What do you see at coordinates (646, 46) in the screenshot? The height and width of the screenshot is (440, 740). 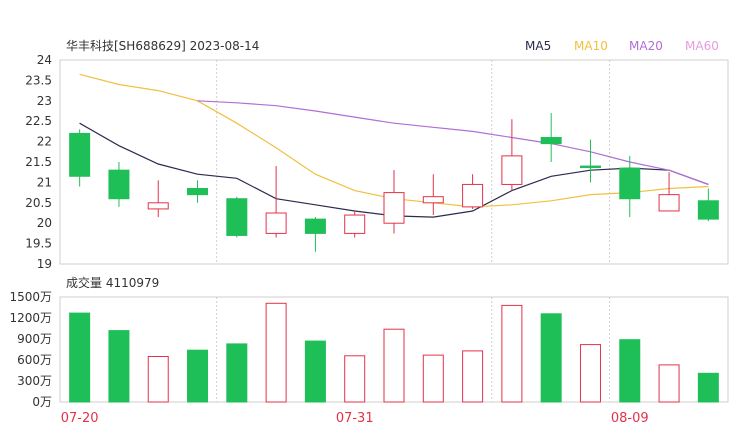 I see `legend-ma20: MA20` at bounding box center [646, 46].